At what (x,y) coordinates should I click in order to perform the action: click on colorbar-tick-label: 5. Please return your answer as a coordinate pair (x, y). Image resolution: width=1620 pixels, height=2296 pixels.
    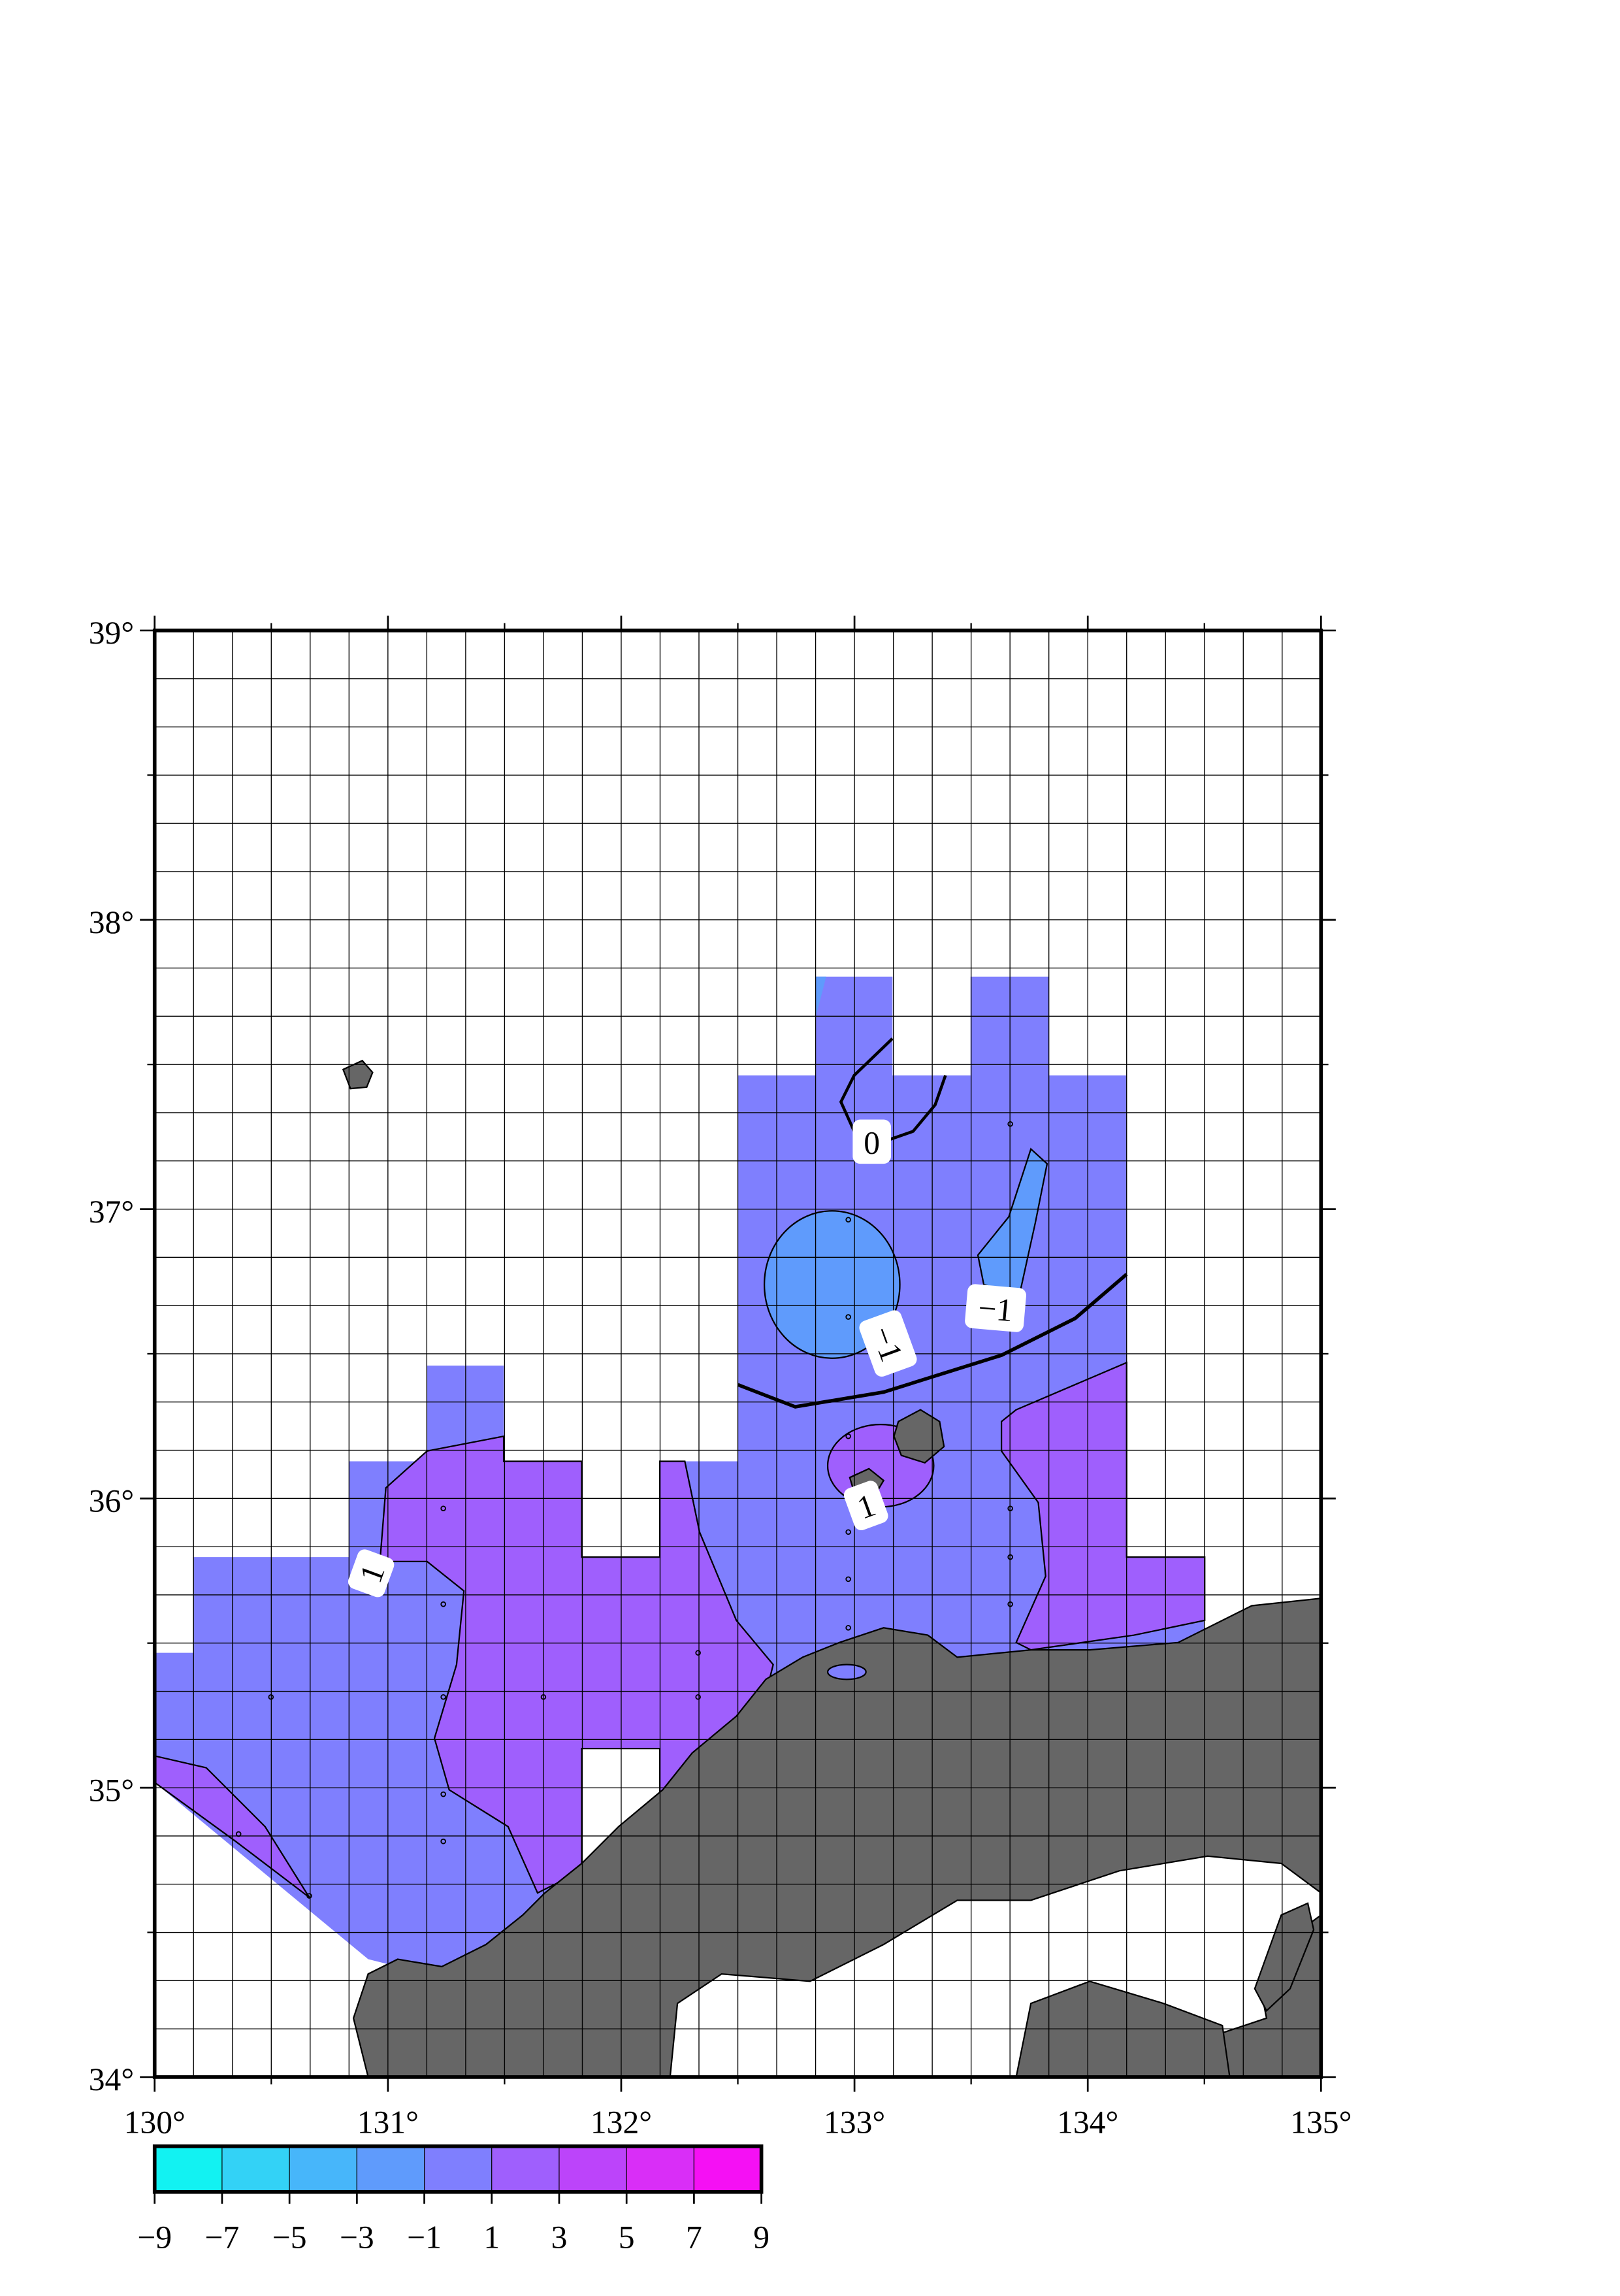
    Looking at the image, I should click on (627, 2237).